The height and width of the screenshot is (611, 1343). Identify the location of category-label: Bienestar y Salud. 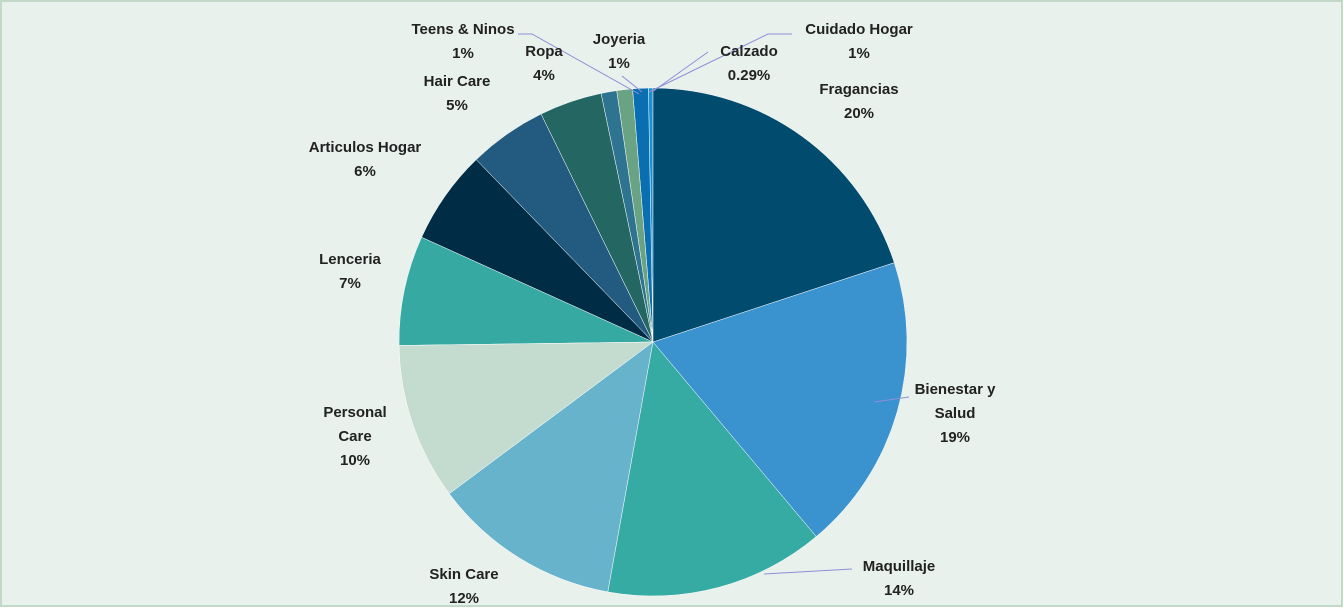
(955, 401).